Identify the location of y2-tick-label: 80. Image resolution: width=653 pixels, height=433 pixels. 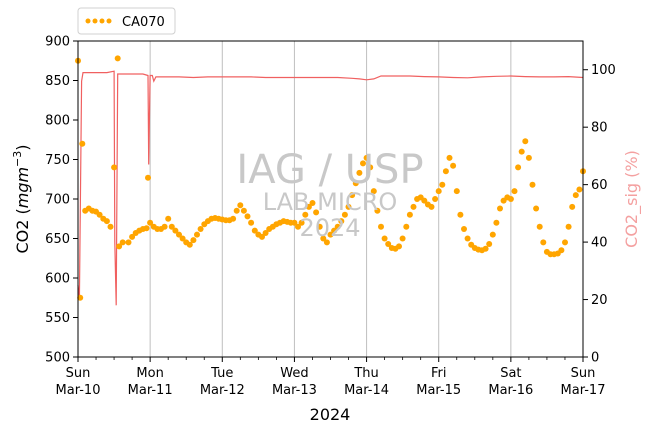
(599, 128).